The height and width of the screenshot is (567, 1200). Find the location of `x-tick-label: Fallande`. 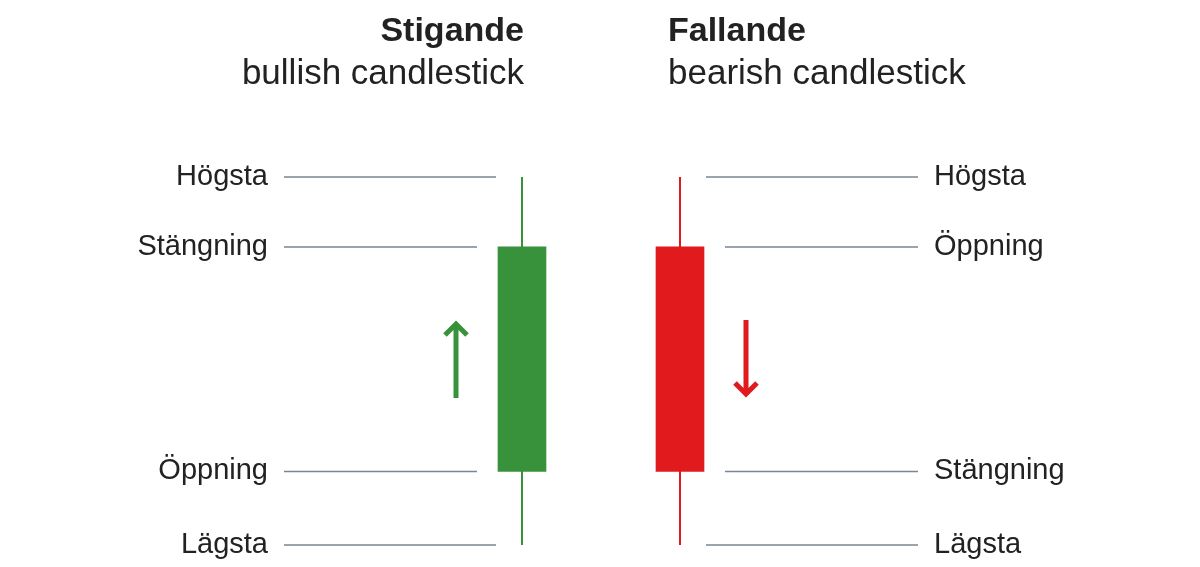

x-tick-label: Fallande is located at coordinates (737, 29).